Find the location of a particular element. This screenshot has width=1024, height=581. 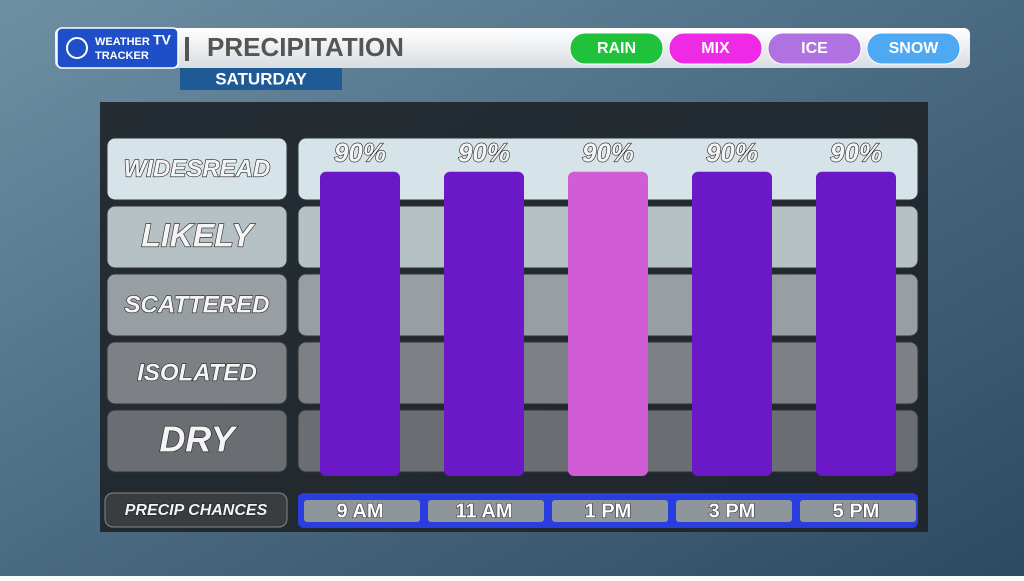

level-label: ISOLATED is located at coordinates (197, 372).